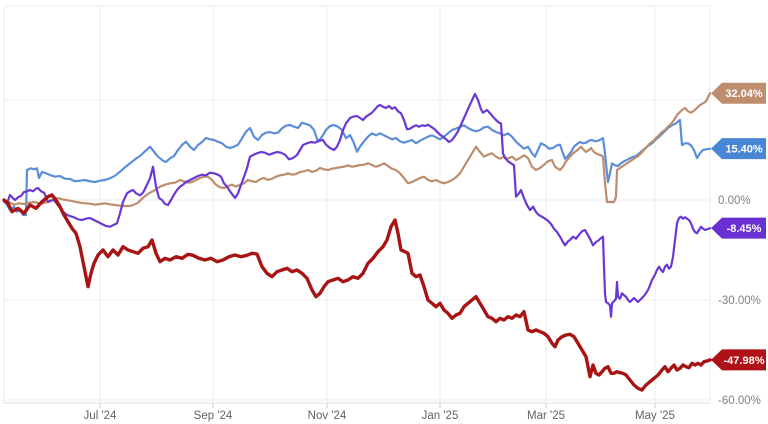  Describe the element at coordinates (655, 416) in the screenshot. I see `x-axis-label: May '25` at that location.